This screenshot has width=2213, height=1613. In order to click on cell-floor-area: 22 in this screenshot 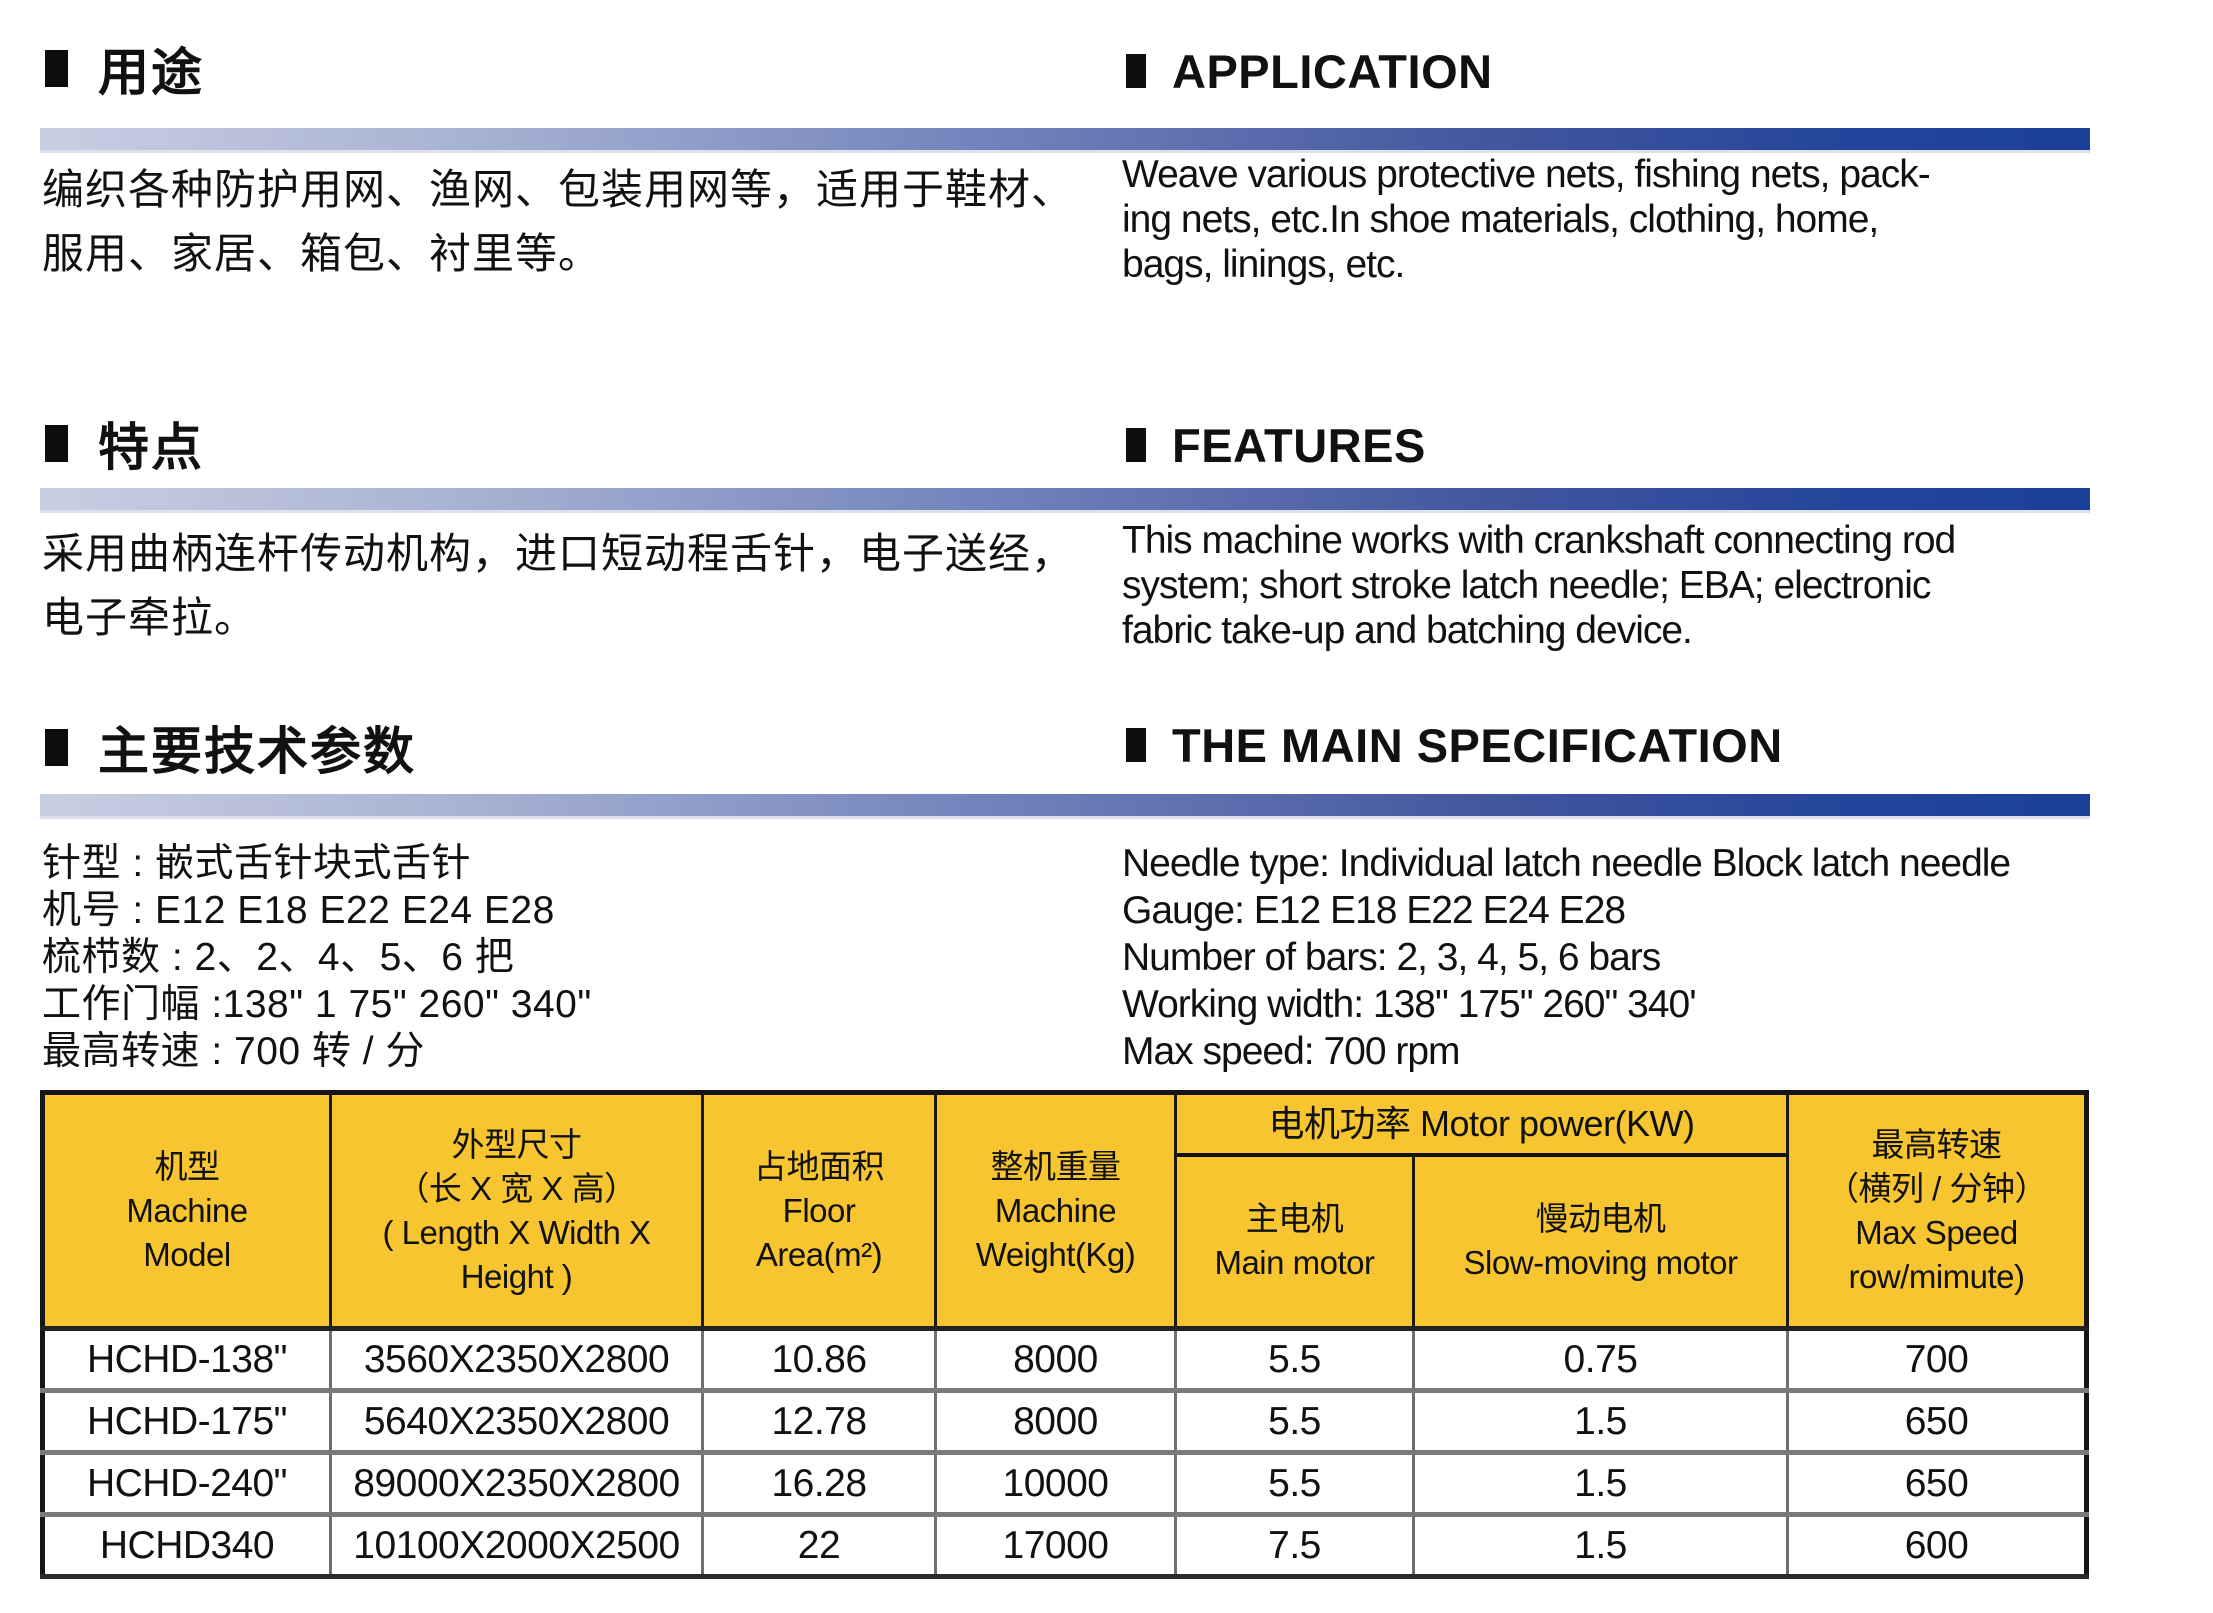, I will do `click(819, 1545)`.